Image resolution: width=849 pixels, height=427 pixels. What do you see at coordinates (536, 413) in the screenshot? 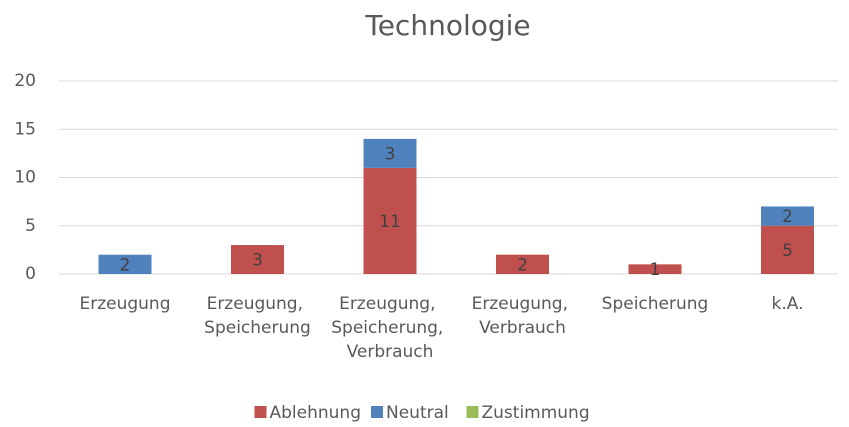
I see `legend-label: Zustimmung` at bounding box center [536, 413].